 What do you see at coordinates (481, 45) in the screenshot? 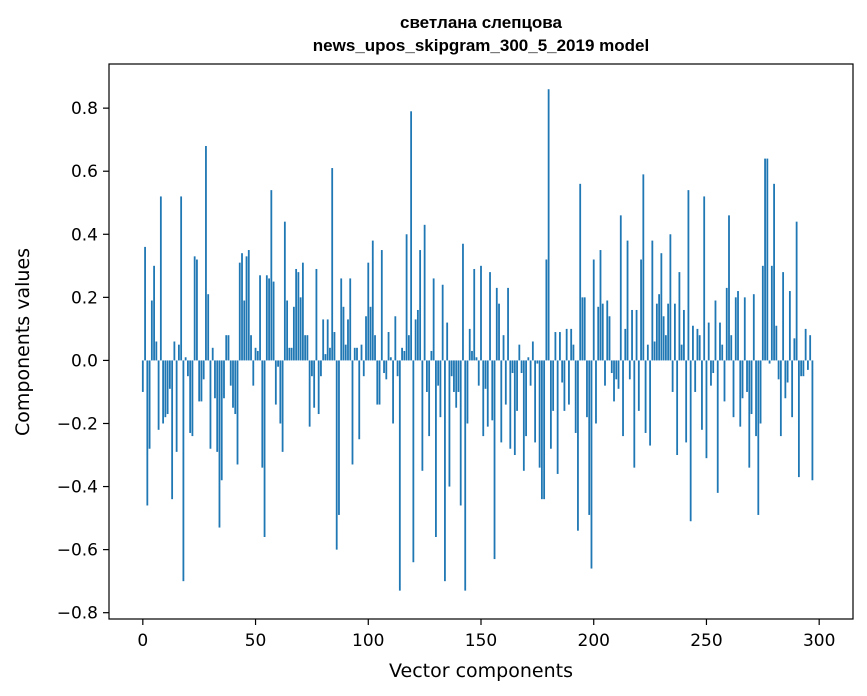
I see `chart-subtitle: news_upos_skipgram_300_5_2019 model` at bounding box center [481, 45].